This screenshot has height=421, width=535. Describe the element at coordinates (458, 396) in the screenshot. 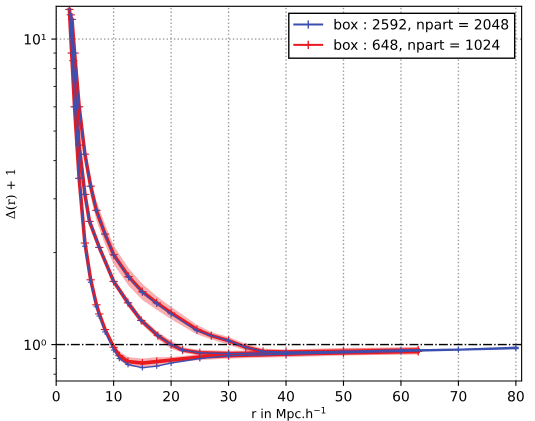

I see `x-tick-label: 70` at that location.